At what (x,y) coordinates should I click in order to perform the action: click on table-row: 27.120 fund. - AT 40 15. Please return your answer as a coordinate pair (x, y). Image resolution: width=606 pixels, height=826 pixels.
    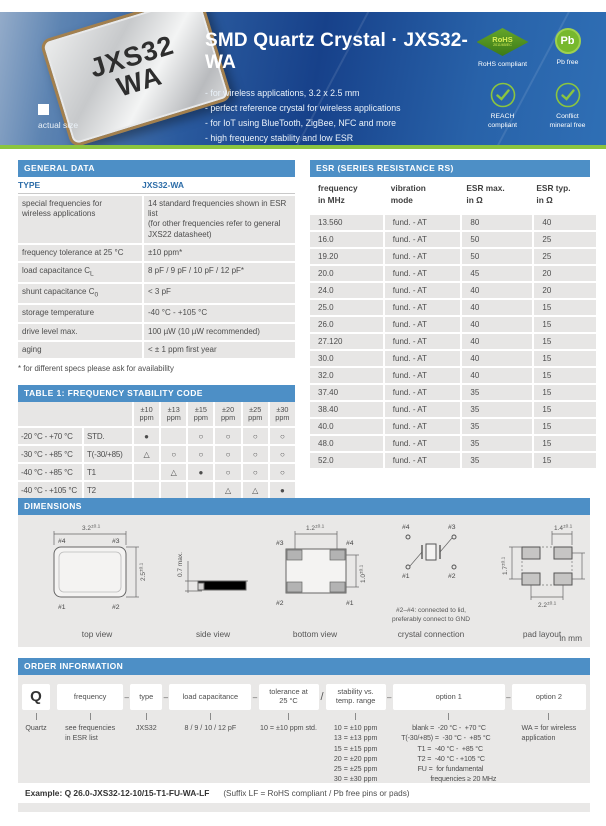
    Looking at the image, I should click on (453, 341).